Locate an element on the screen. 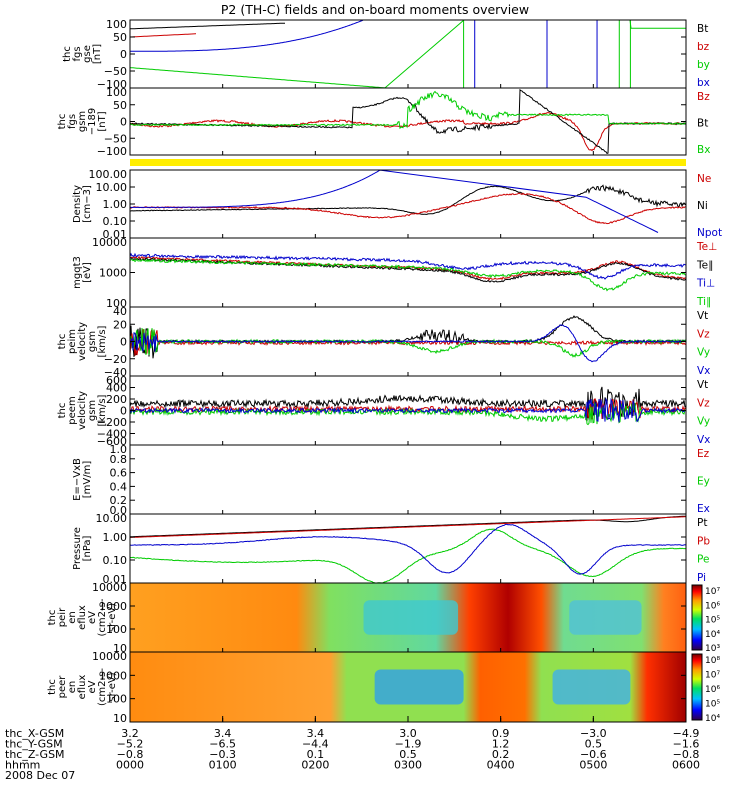  line-npot is located at coordinates (394, 201).